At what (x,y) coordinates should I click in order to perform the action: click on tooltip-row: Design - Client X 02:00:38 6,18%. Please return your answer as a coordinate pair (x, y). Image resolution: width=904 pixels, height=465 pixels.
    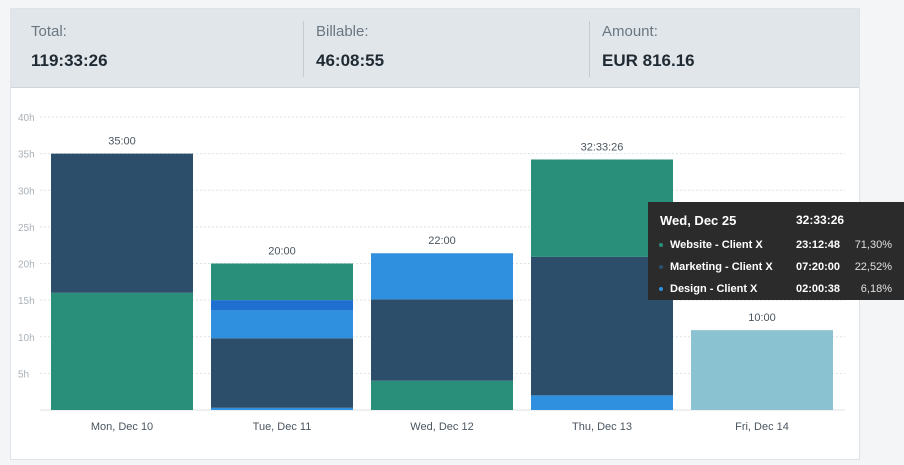
    Looking at the image, I should click on (776, 290).